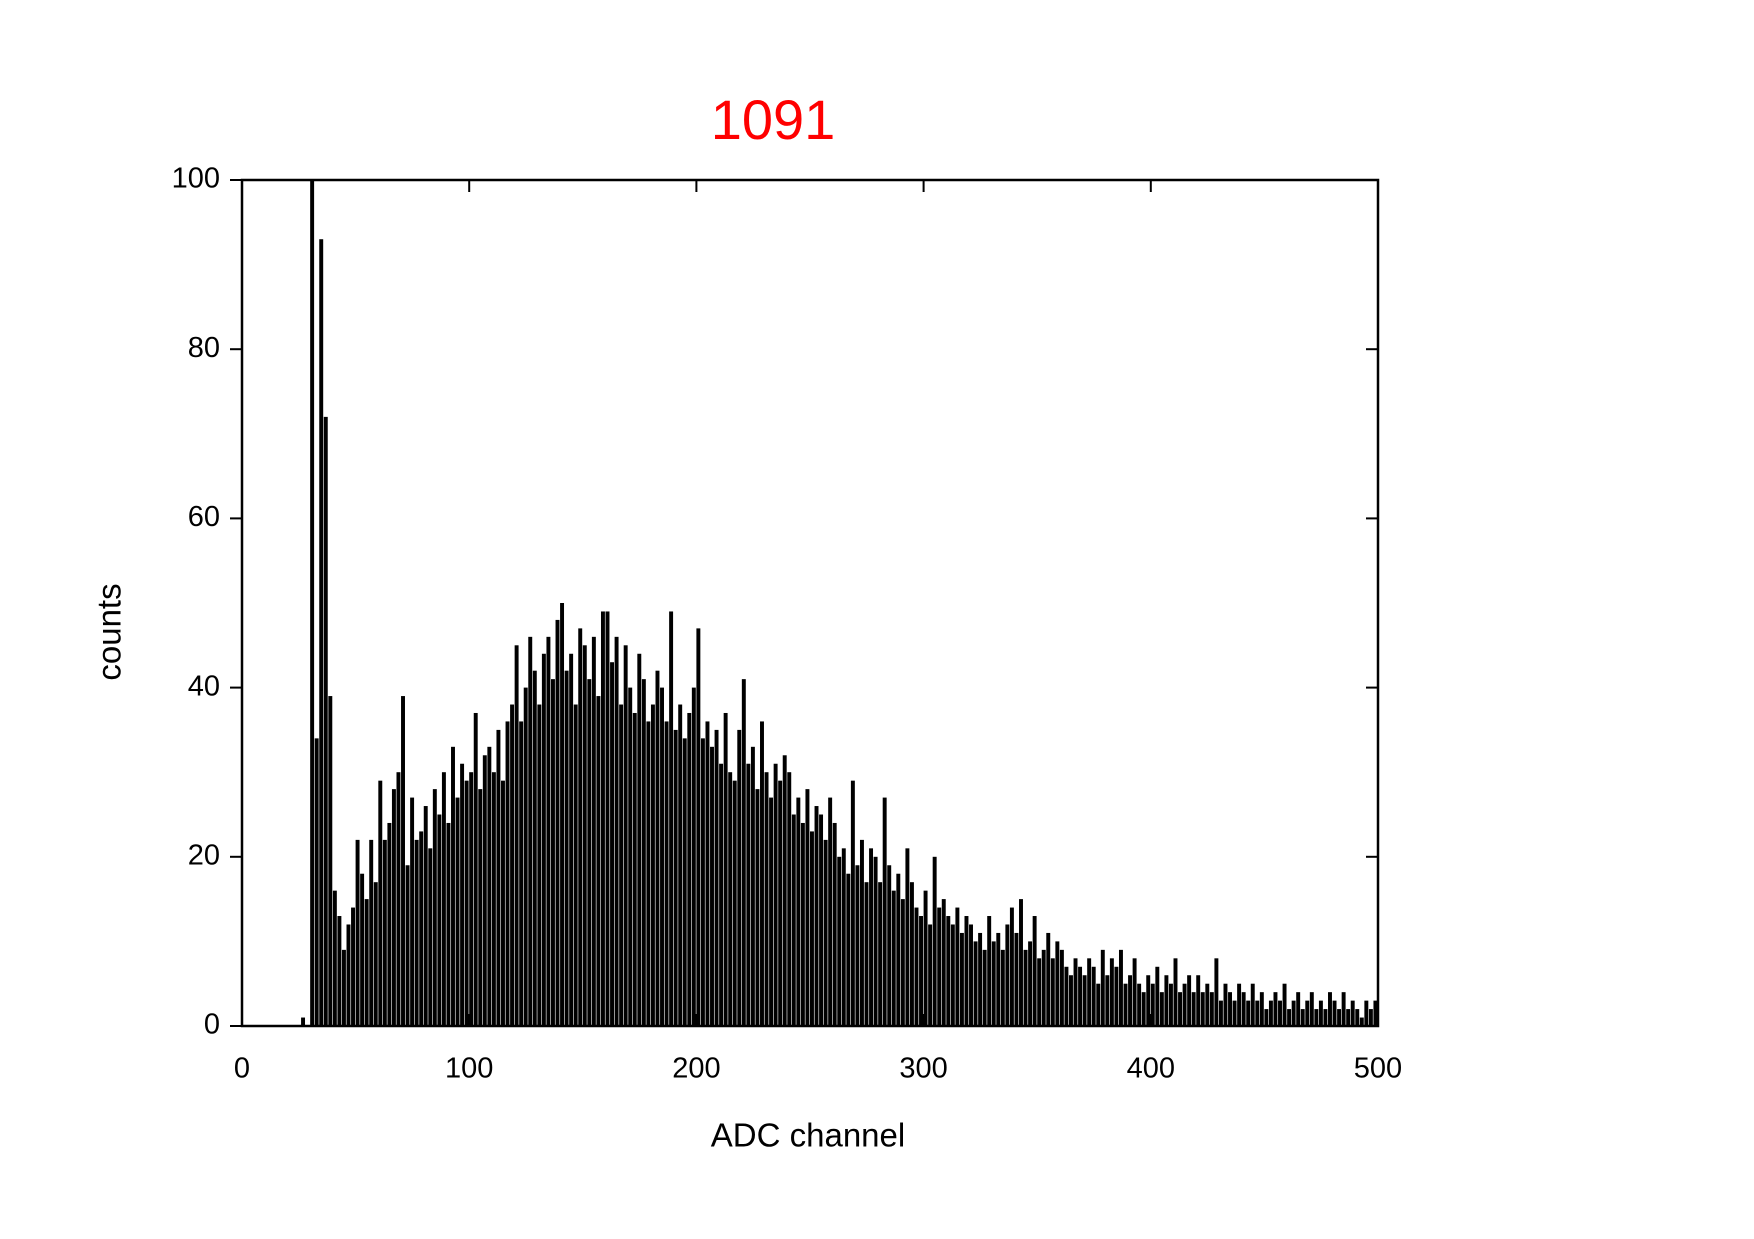  Describe the element at coordinates (1151, 1069) in the screenshot. I see `x-tick-label: 400` at that location.